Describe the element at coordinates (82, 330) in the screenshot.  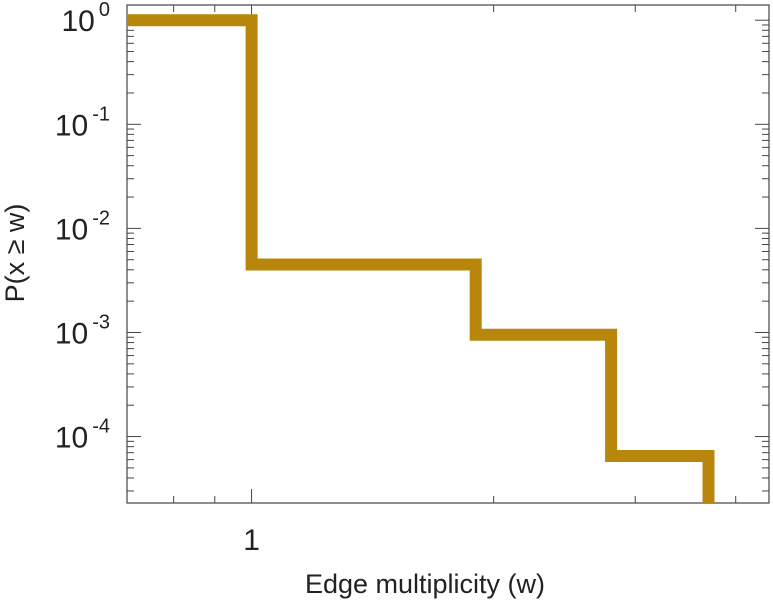
I see `y-tick-label: 10 -3` at that location.